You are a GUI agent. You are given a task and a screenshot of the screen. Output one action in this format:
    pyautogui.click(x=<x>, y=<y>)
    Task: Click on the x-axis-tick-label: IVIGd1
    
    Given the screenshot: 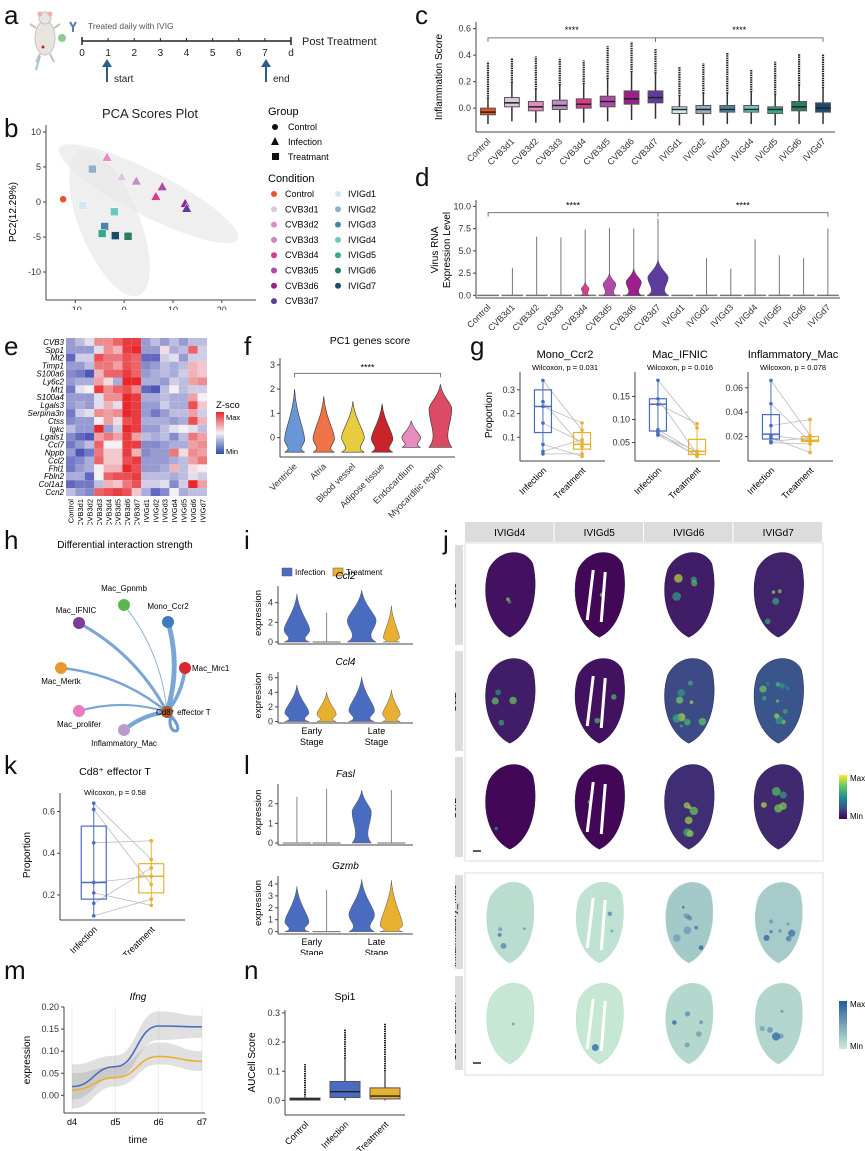 What is the action you would take?
    pyautogui.click(x=670, y=149)
    